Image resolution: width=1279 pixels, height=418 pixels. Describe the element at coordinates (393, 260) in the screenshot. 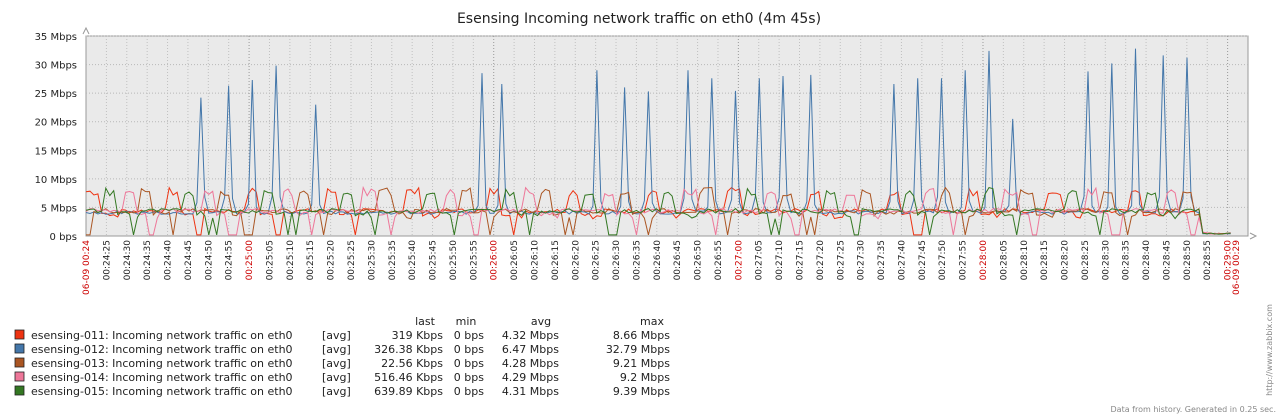

I see `x-tick-label: 00:25:35` at that location.